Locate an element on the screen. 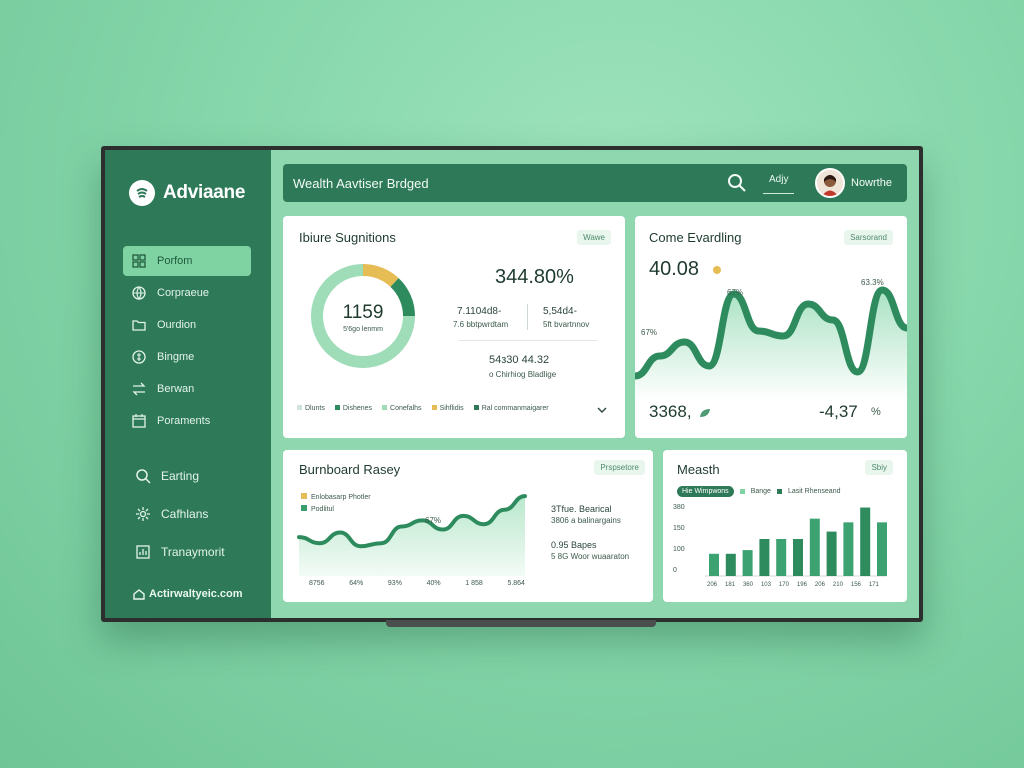 The width and height of the screenshot is (1024, 768). card3-legend: Enlobasarp Photler Podlitul is located at coordinates (336, 504).